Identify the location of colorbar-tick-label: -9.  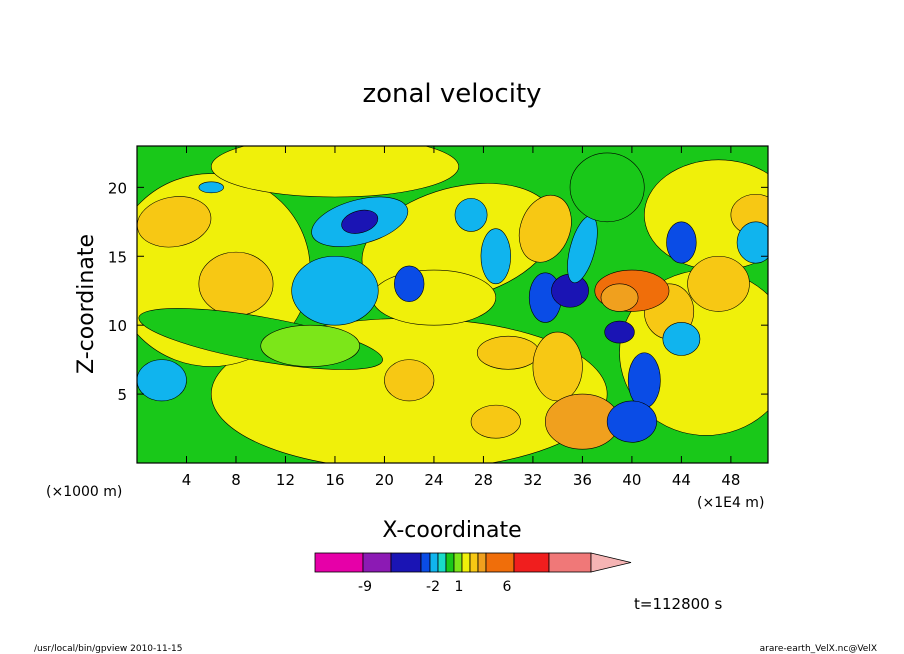
(365, 587).